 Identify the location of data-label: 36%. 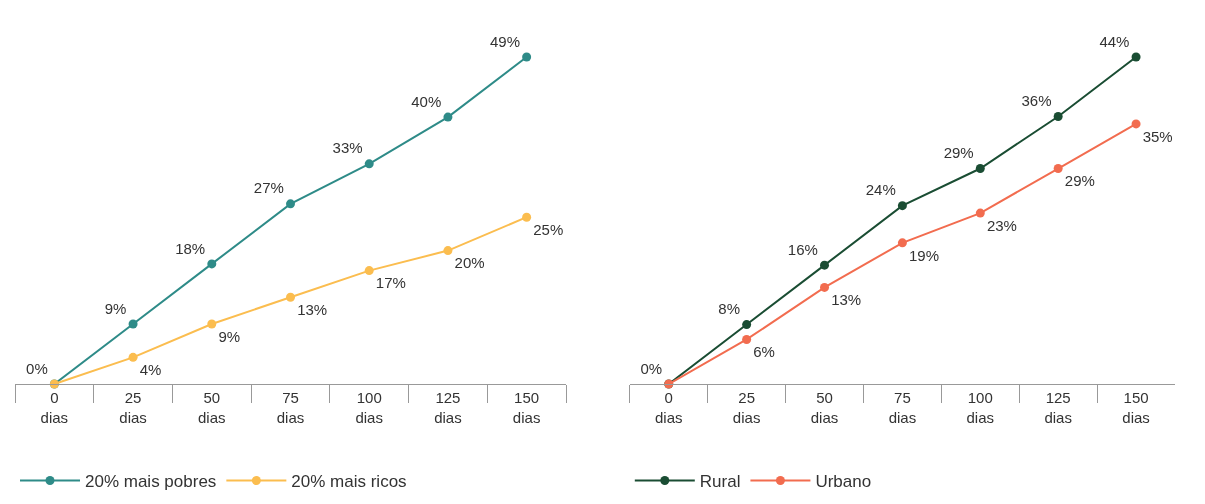
(1036, 101).